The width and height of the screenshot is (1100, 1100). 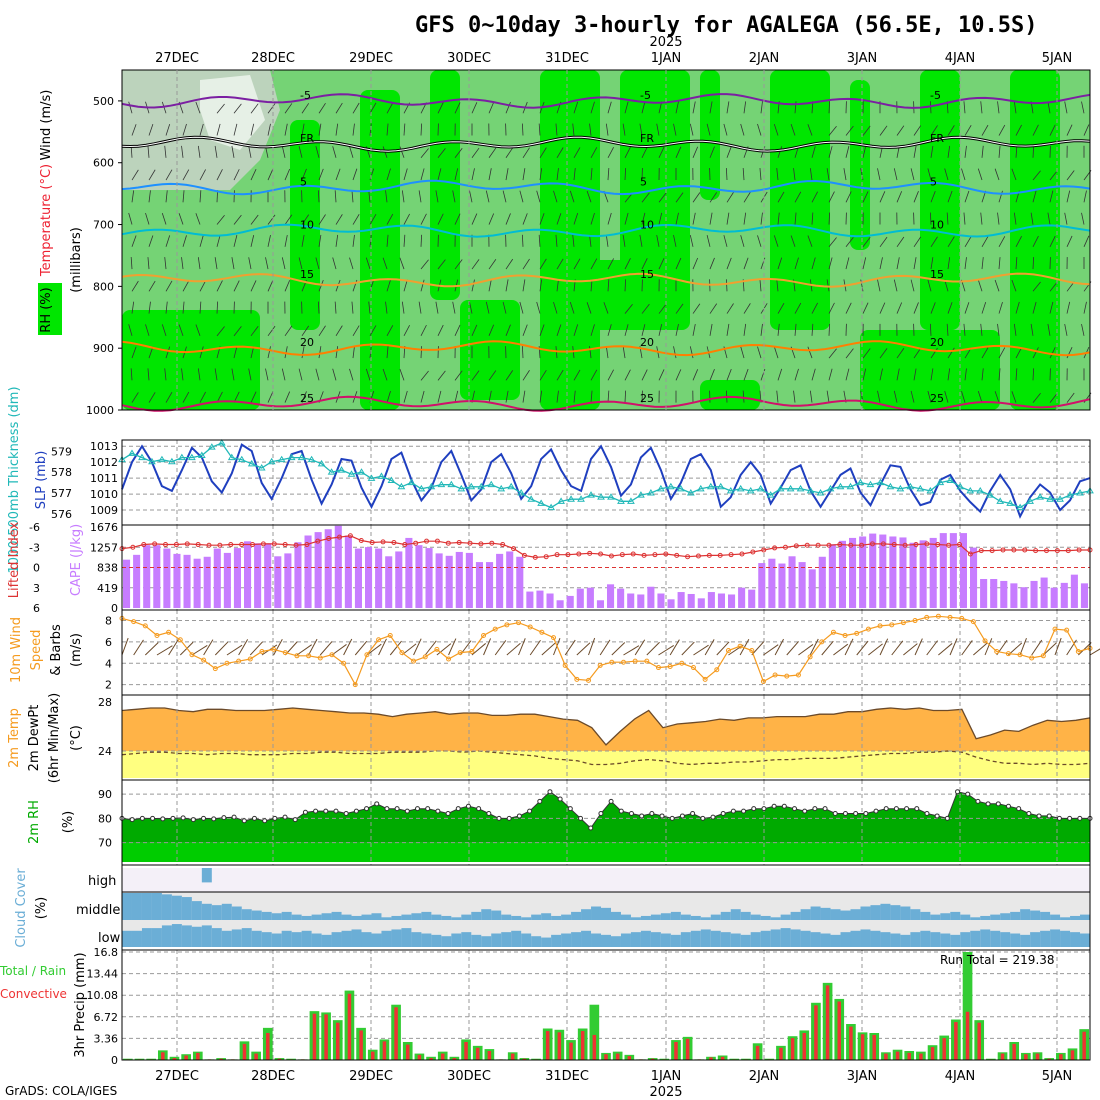 What do you see at coordinates (98, 910) in the screenshot?
I see `cloud-middle-label: middle` at bounding box center [98, 910].